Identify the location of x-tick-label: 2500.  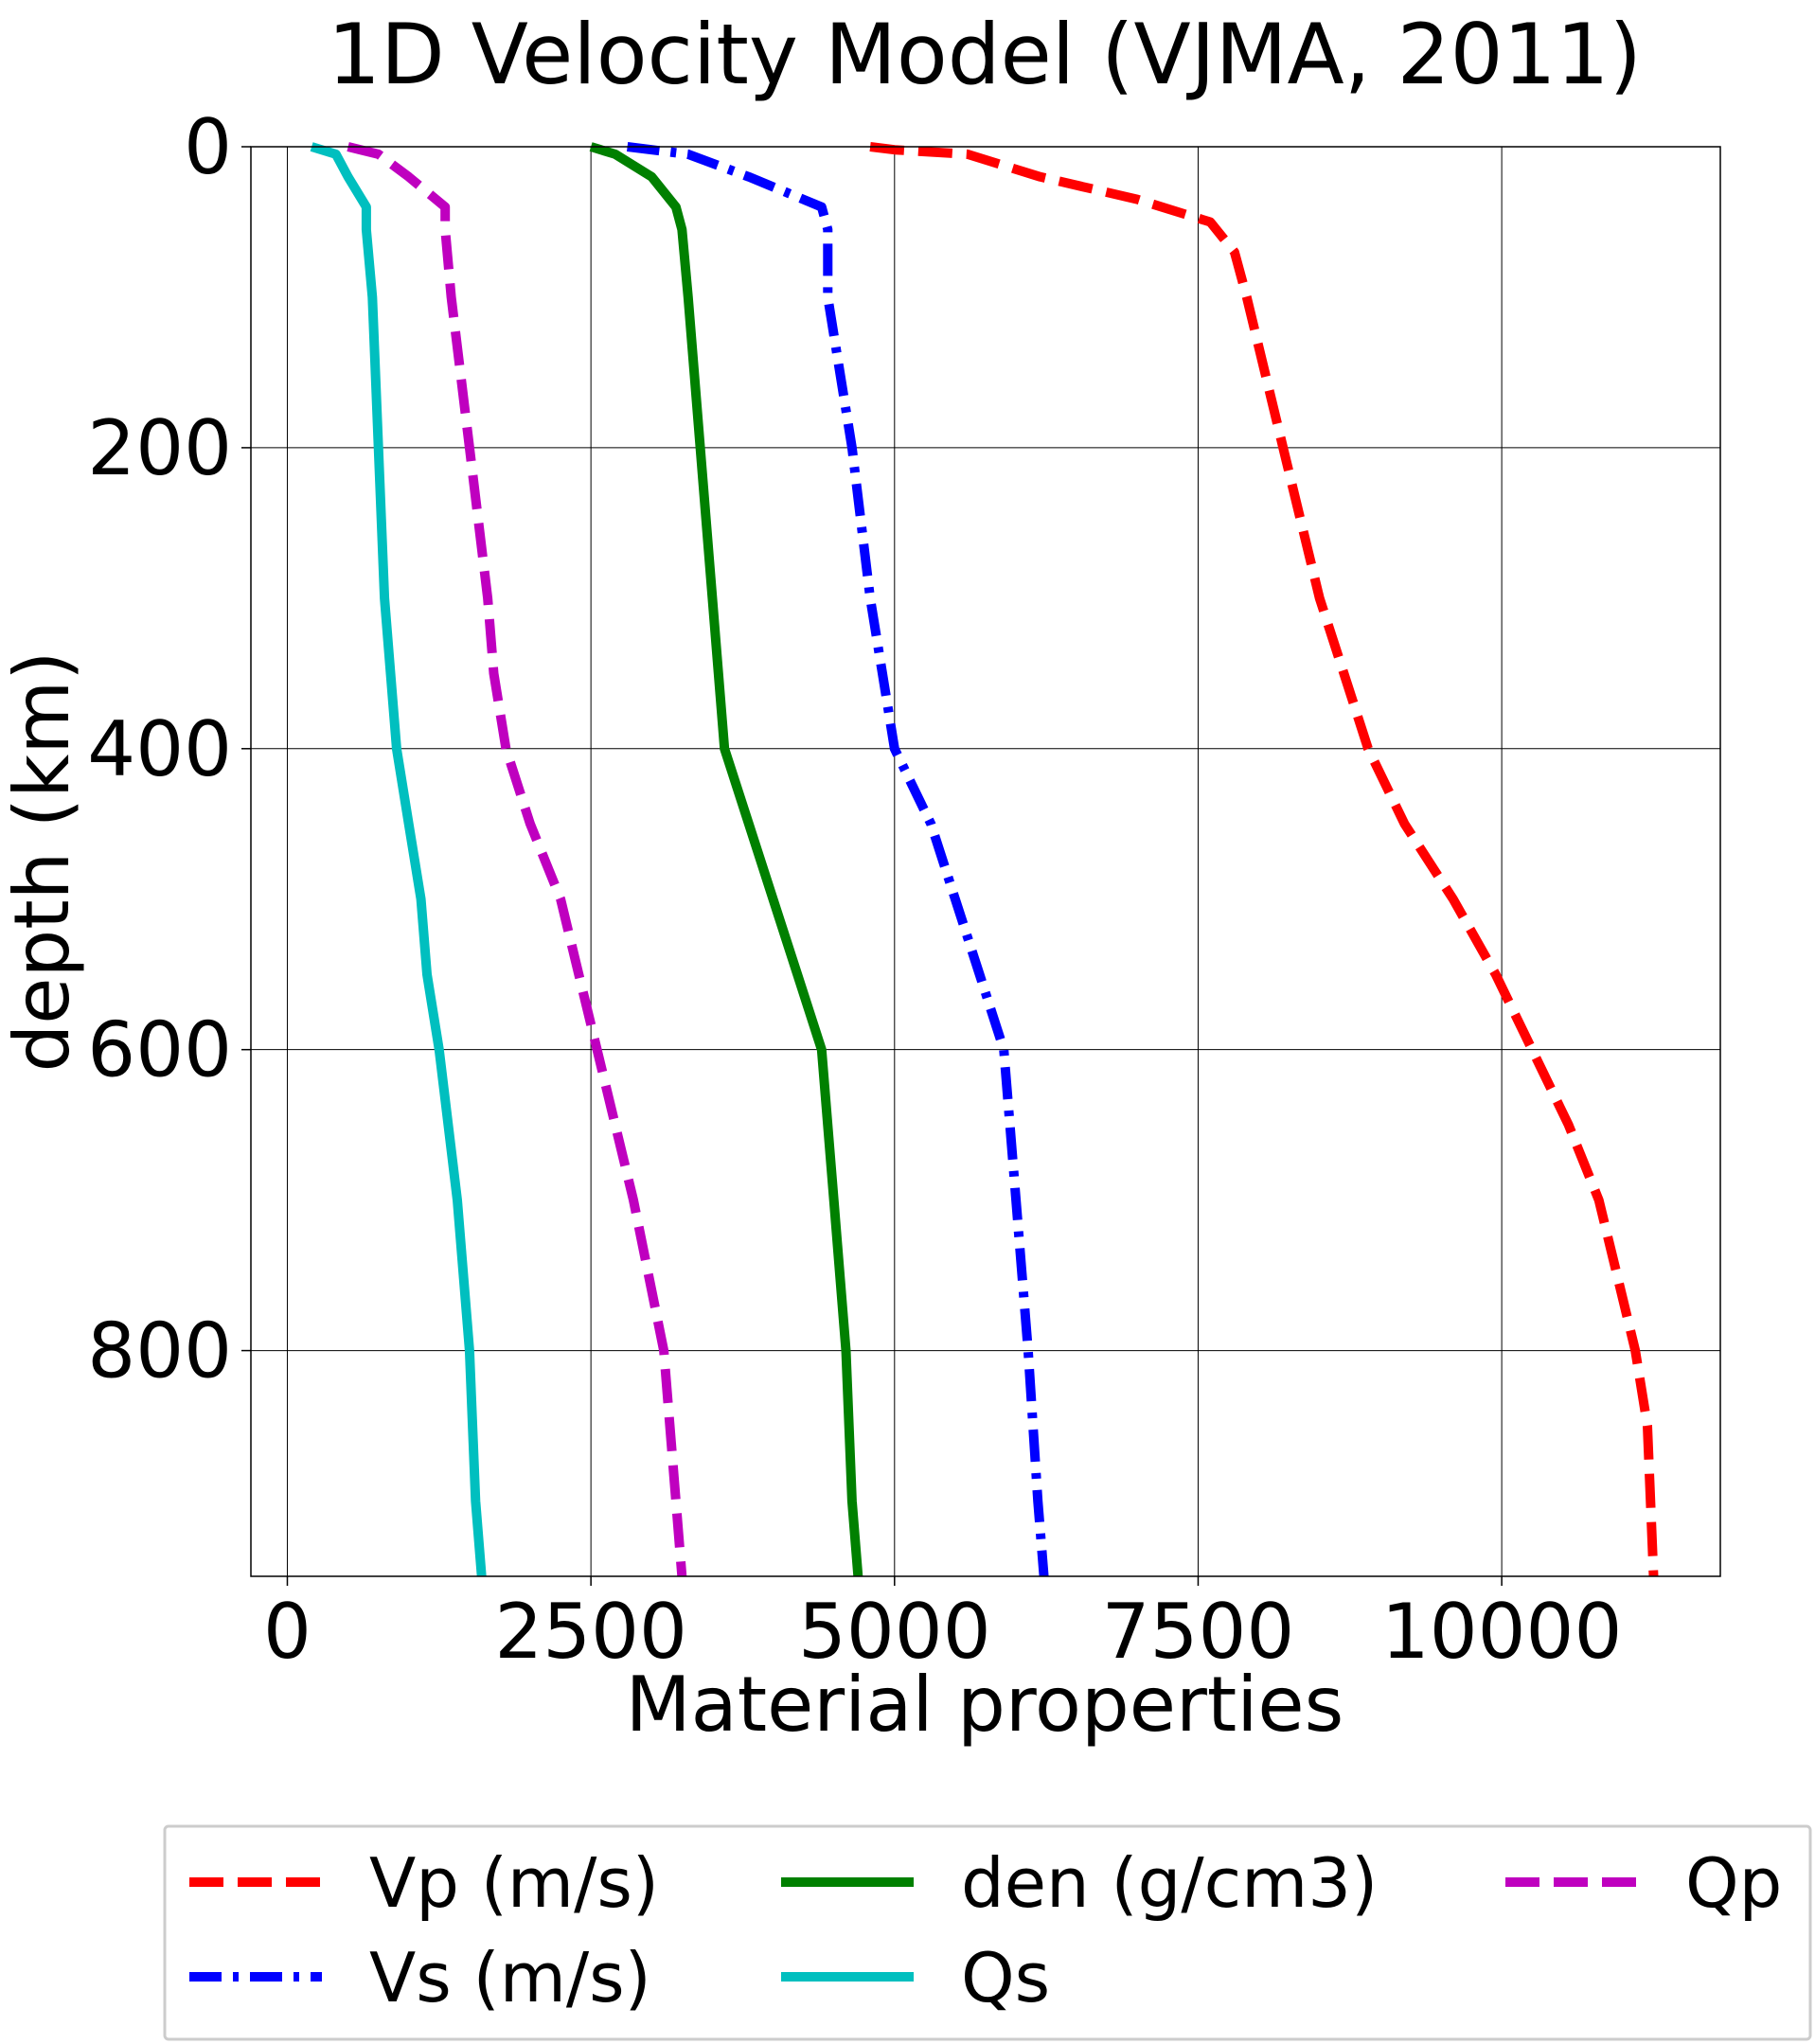
(591, 1632).